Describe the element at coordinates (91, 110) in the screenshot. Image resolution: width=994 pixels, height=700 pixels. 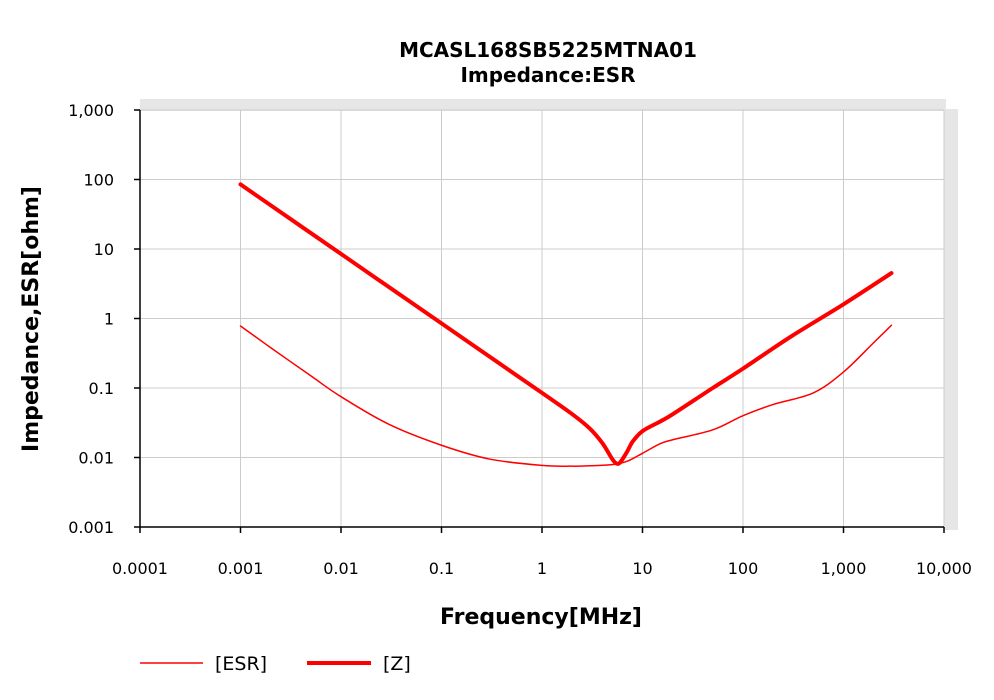
I see `y-tick-label: 1,000` at that location.